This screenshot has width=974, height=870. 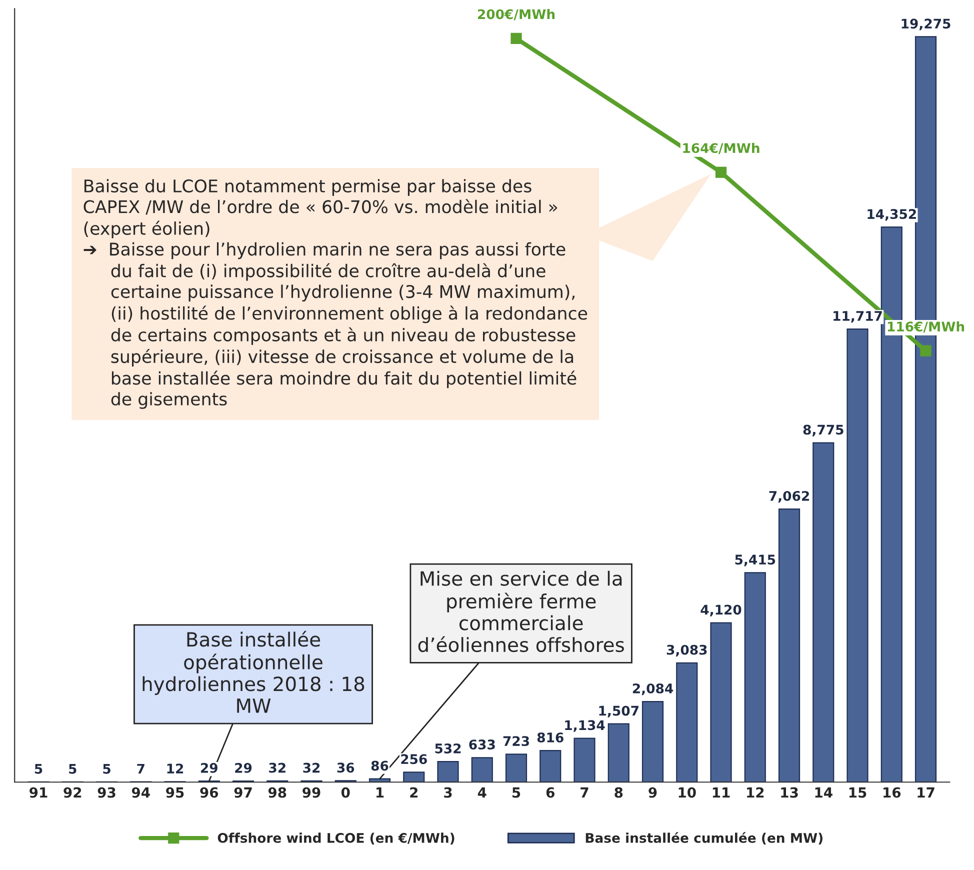 I want to click on x-tick-label: 0, so click(x=345, y=792).